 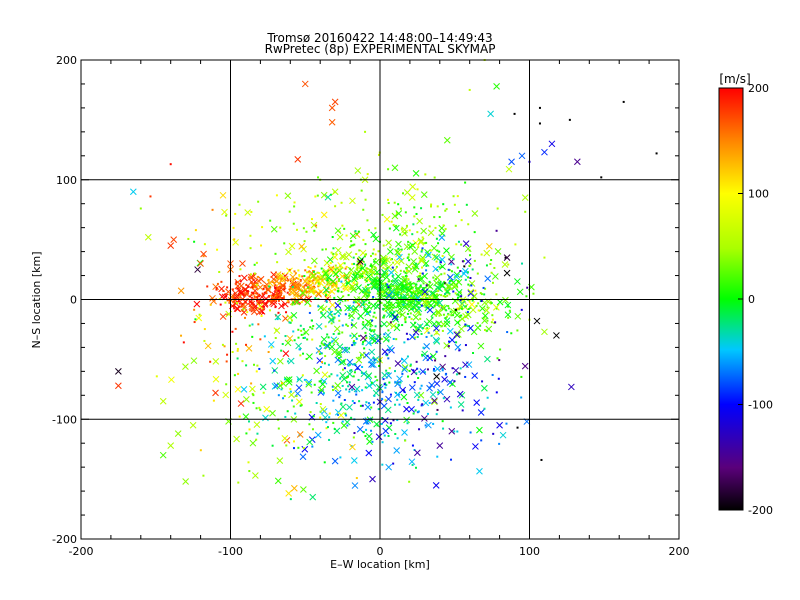 What do you see at coordinates (734, 79) in the screenshot?
I see `colorbar-label: [m/s]` at bounding box center [734, 79].